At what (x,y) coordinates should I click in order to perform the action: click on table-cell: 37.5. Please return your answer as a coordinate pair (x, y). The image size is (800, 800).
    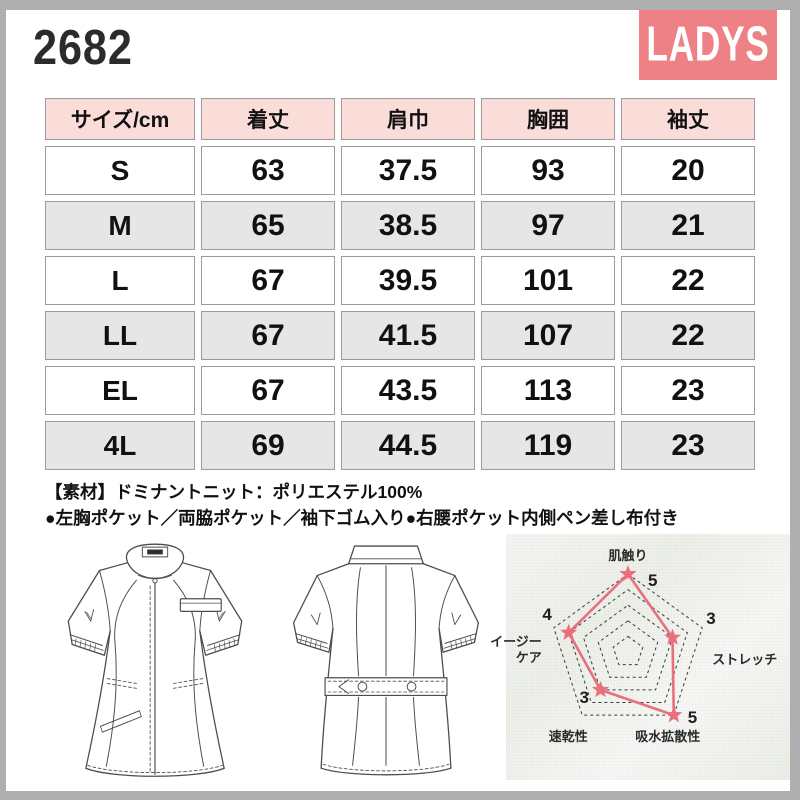
    Looking at the image, I should click on (408, 170).